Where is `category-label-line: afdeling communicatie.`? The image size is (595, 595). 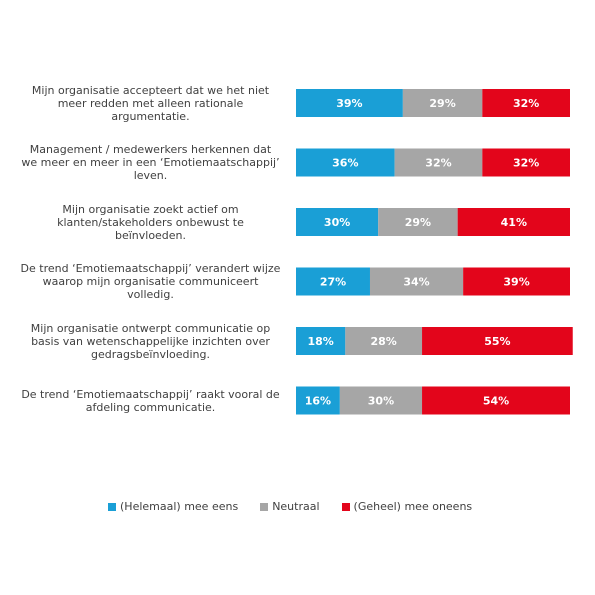
category-label-line: afdeling communicatie. is located at coordinates (150, 407).